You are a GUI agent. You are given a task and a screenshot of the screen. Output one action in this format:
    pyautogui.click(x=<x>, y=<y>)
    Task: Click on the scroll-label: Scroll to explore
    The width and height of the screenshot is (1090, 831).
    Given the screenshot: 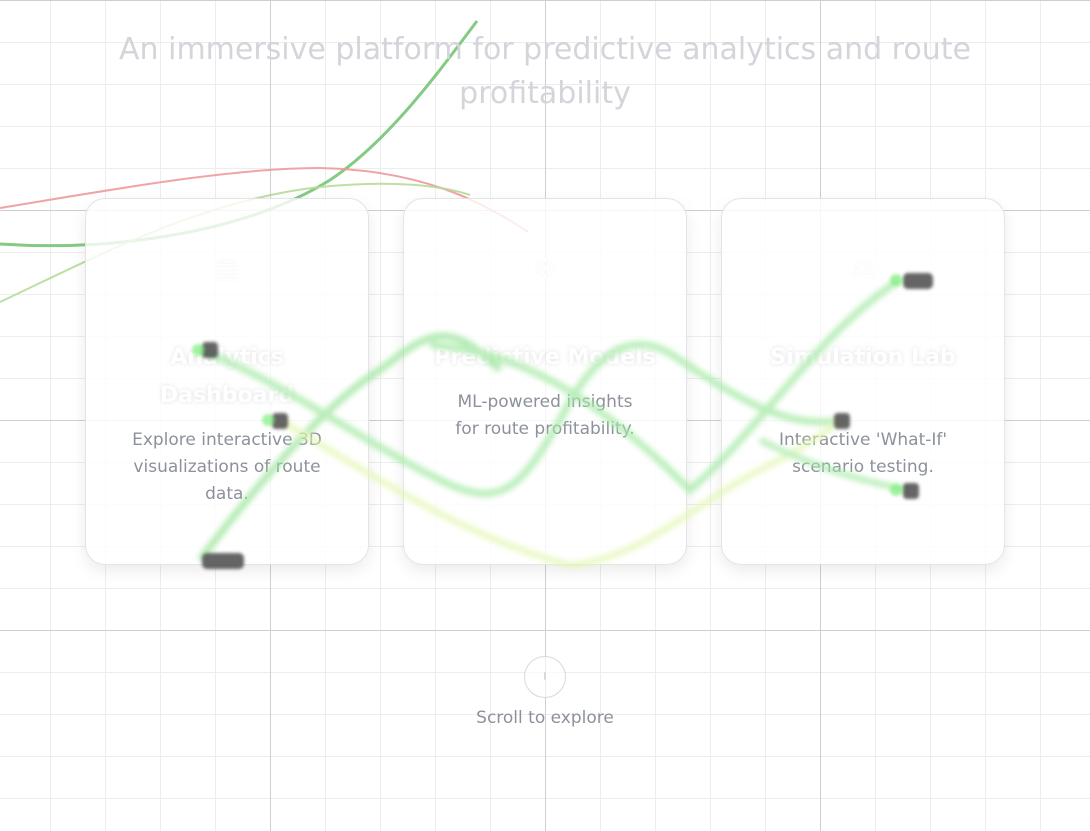 What is the action you would take?
    pyautogui.click(x=545, y=718)
    